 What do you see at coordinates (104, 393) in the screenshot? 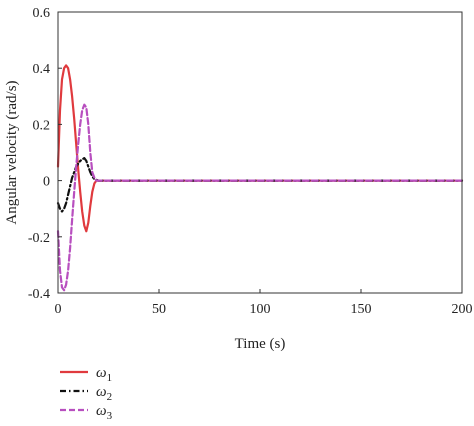
I see `legend-label-2: ω2` at bounding box center [104, 393].